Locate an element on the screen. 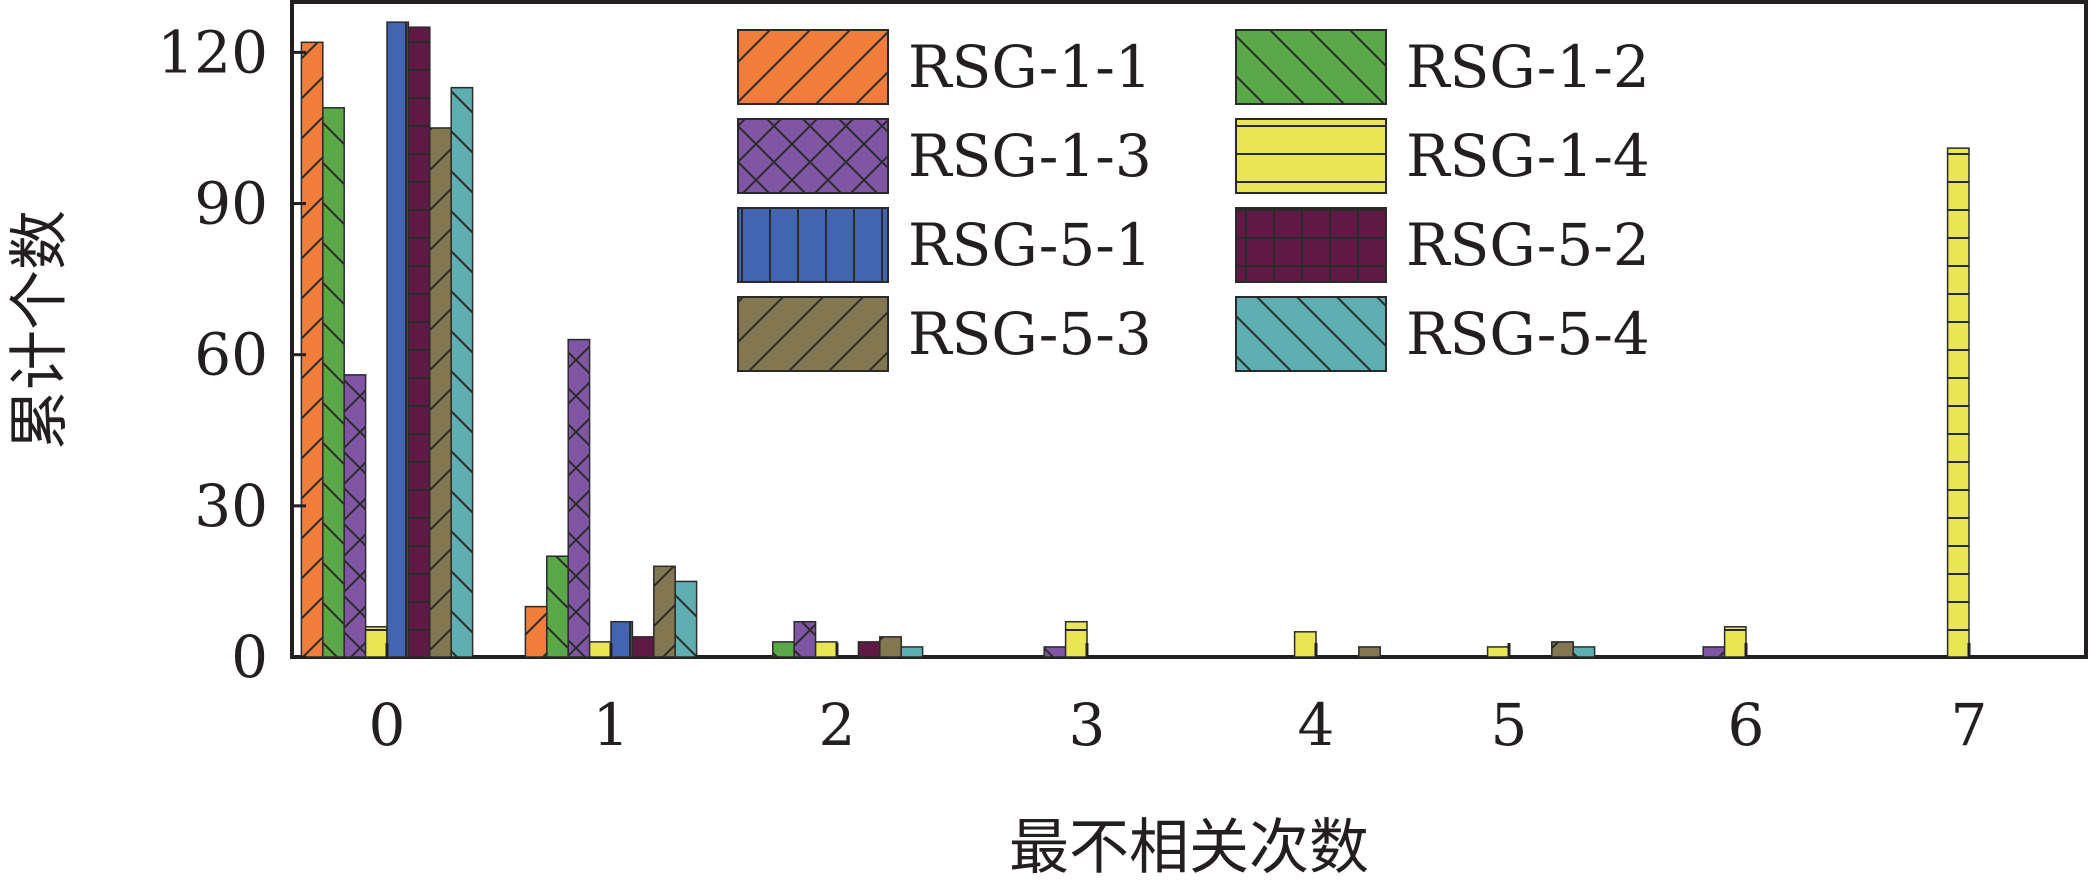 This screenshot has height=884, width=2090. legend-item-RSG-1-3: RSG-1-3 is located at coordinates (944, 156).